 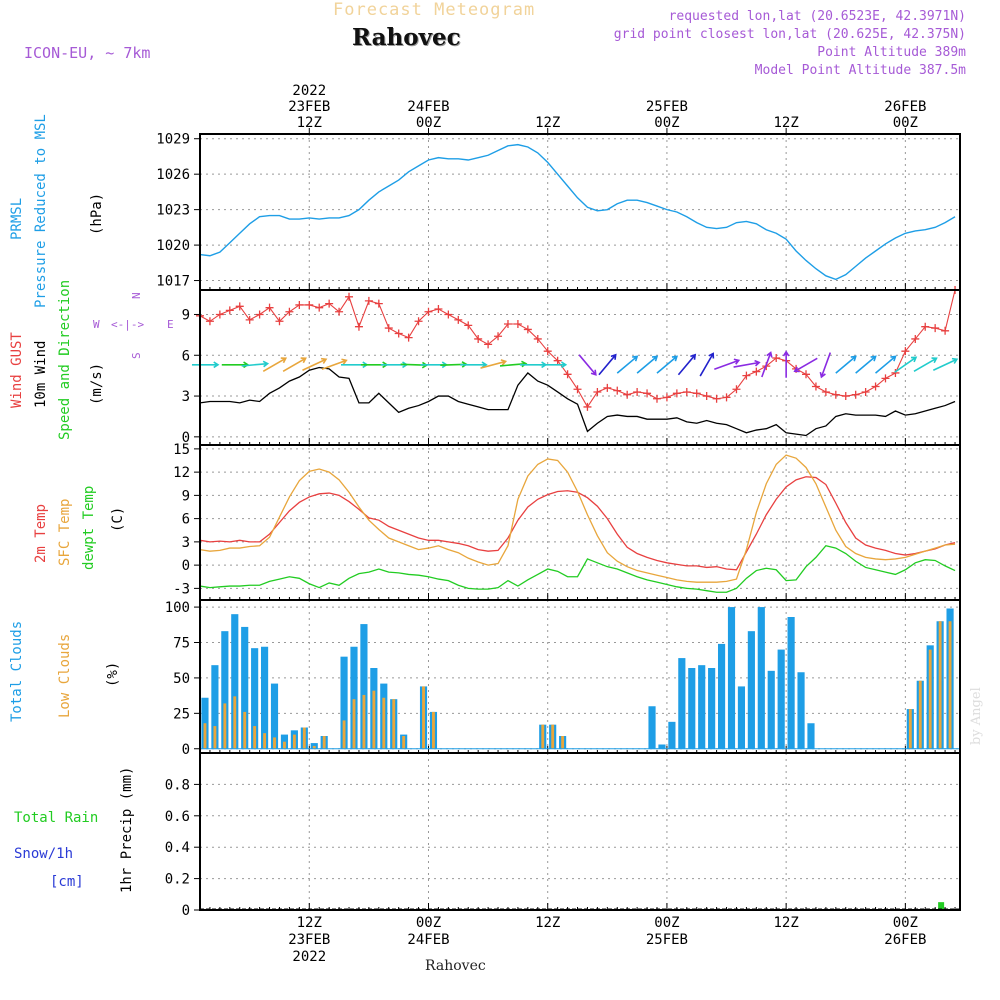 I want to click on y-tick-label: 0, so click(x=186, y=438).